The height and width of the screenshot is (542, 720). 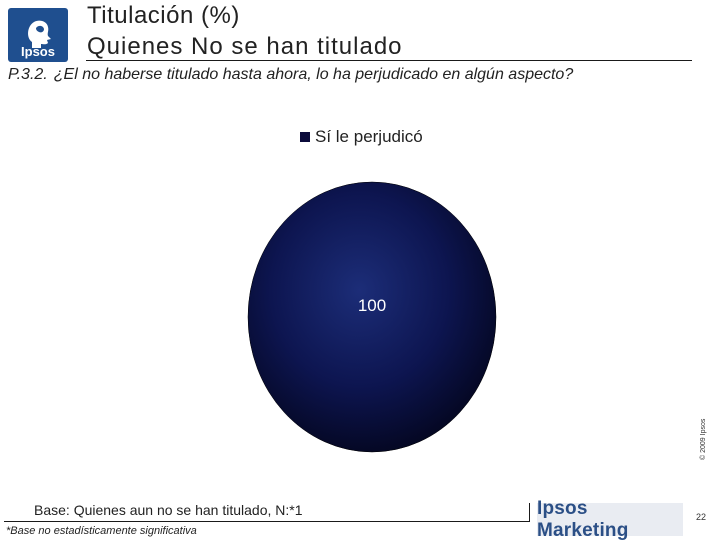 What do you see at coordinates (372, 305) in the screenshot?
I see `pie-data-label: 100` at bounding box center [372, 305].